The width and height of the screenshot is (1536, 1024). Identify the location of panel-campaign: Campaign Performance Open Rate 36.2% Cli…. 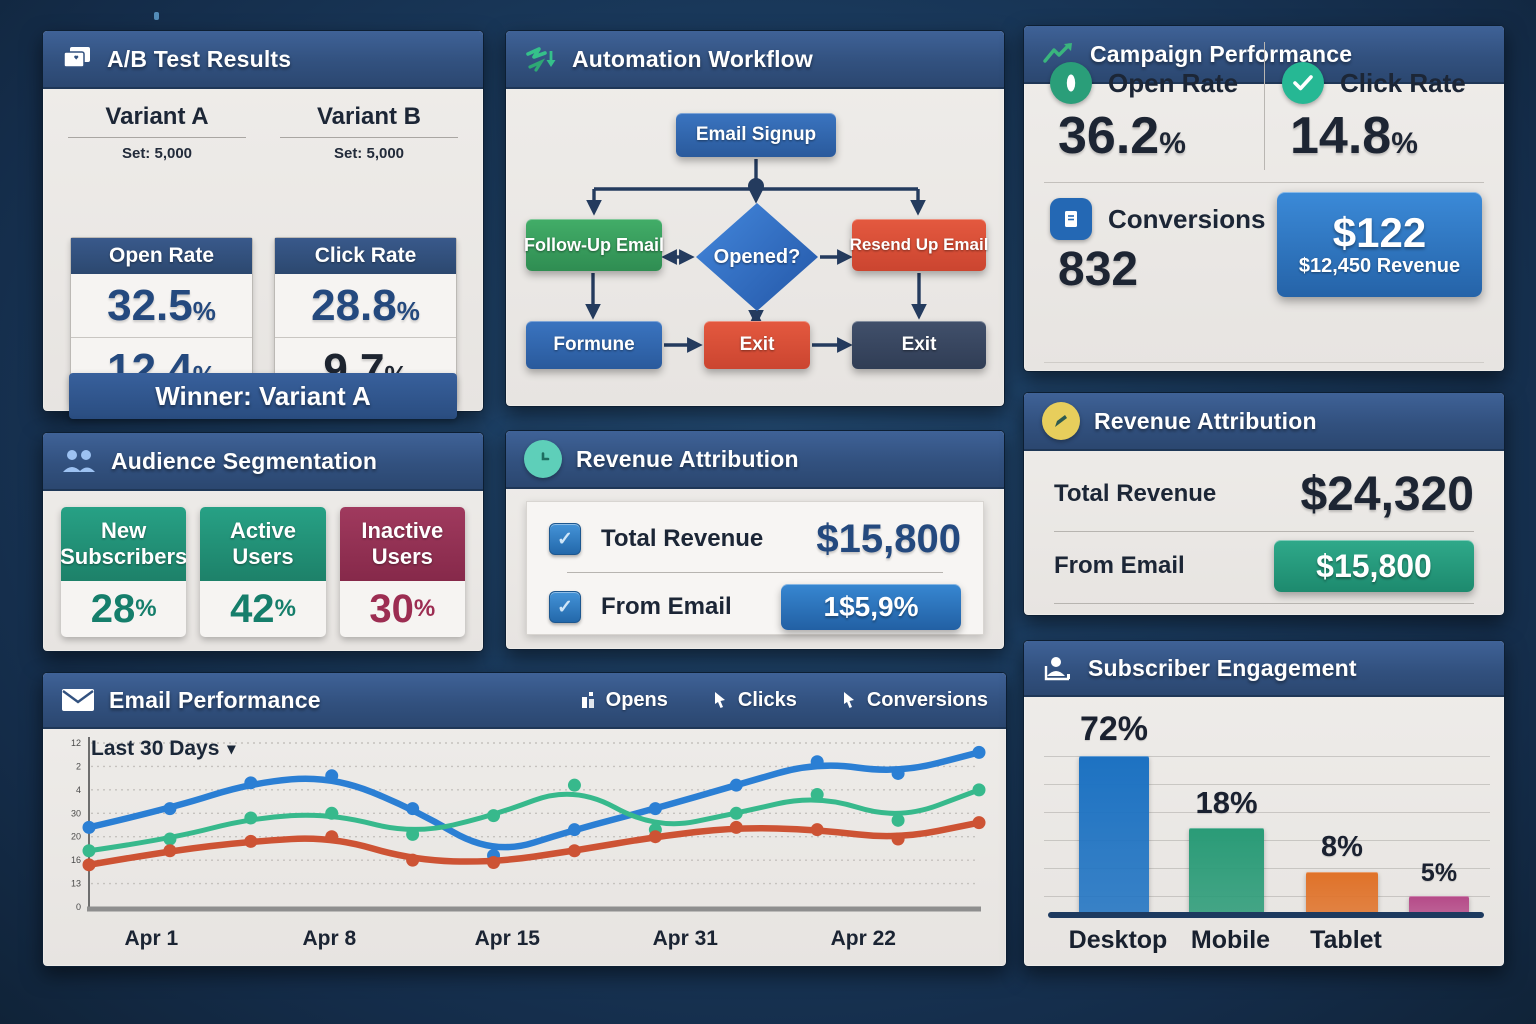
(1264, 198).